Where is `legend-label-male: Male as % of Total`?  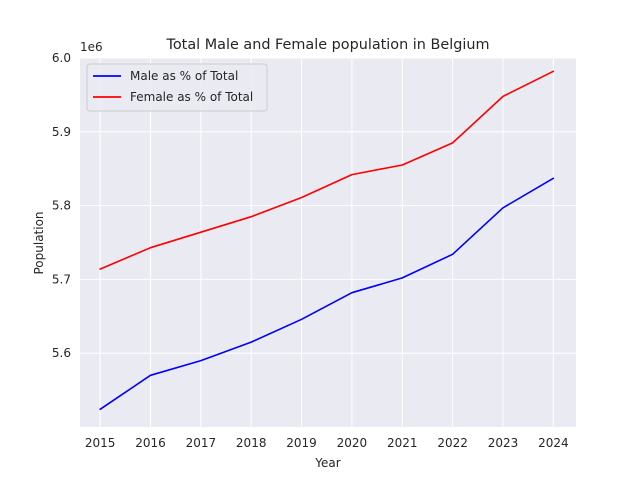
legend-label-male: Male as % of Total is located at coordinates (184, 76).